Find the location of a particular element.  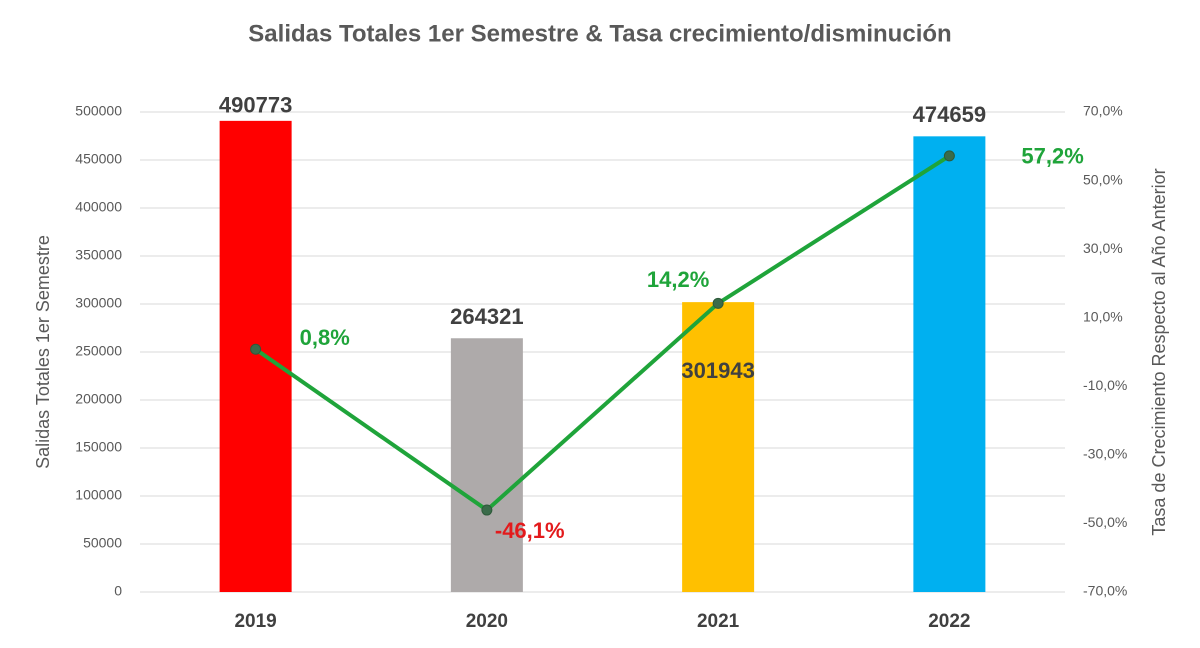

x-tick-label: 2021 is located at coordinates (718, 621).